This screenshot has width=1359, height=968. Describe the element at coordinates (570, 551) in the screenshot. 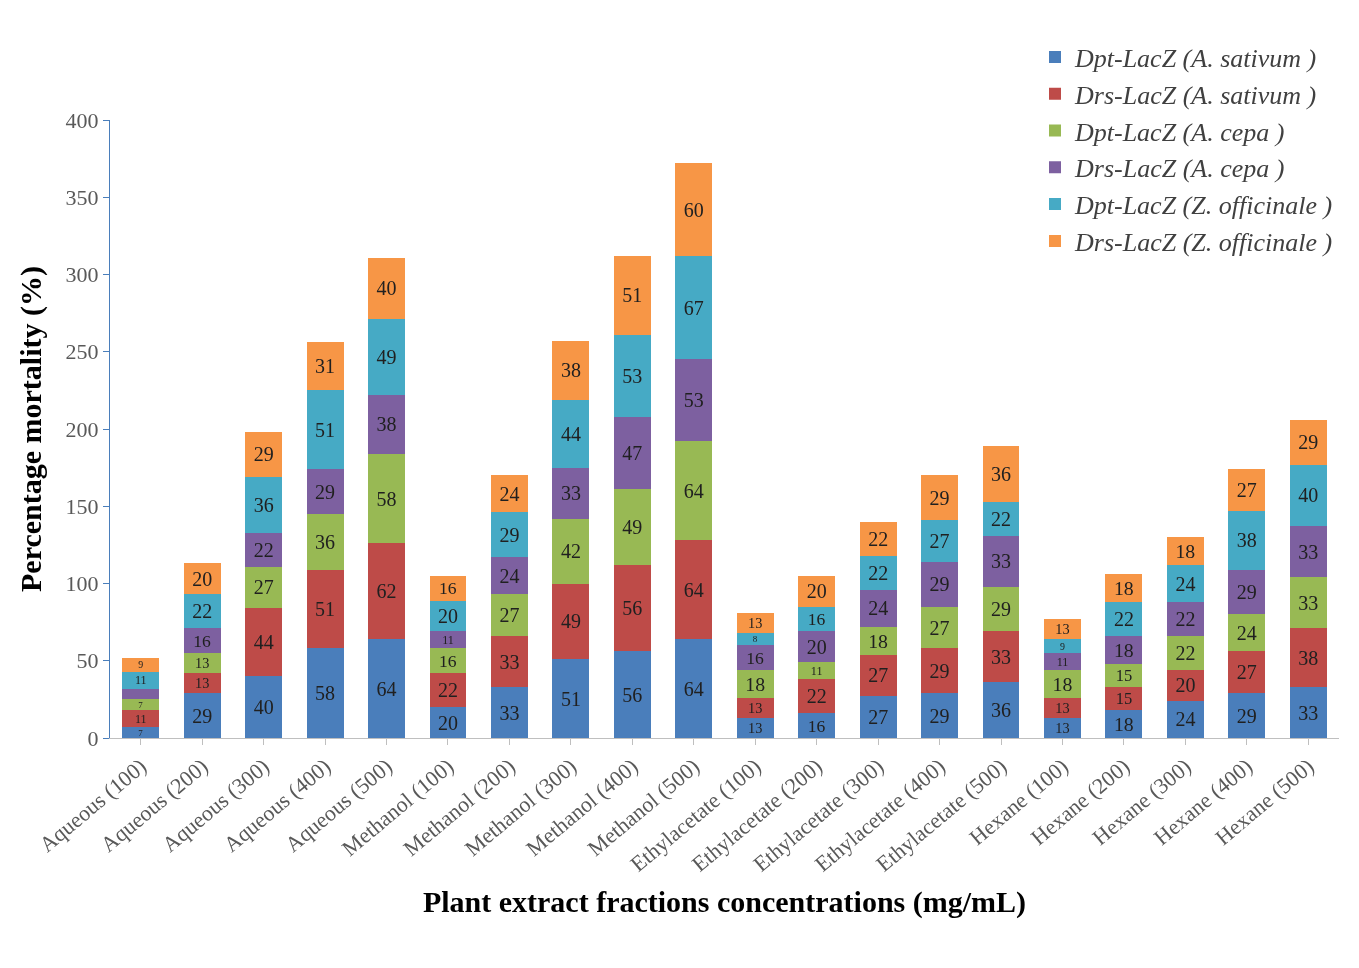

I see `data-label: 42` at that location.